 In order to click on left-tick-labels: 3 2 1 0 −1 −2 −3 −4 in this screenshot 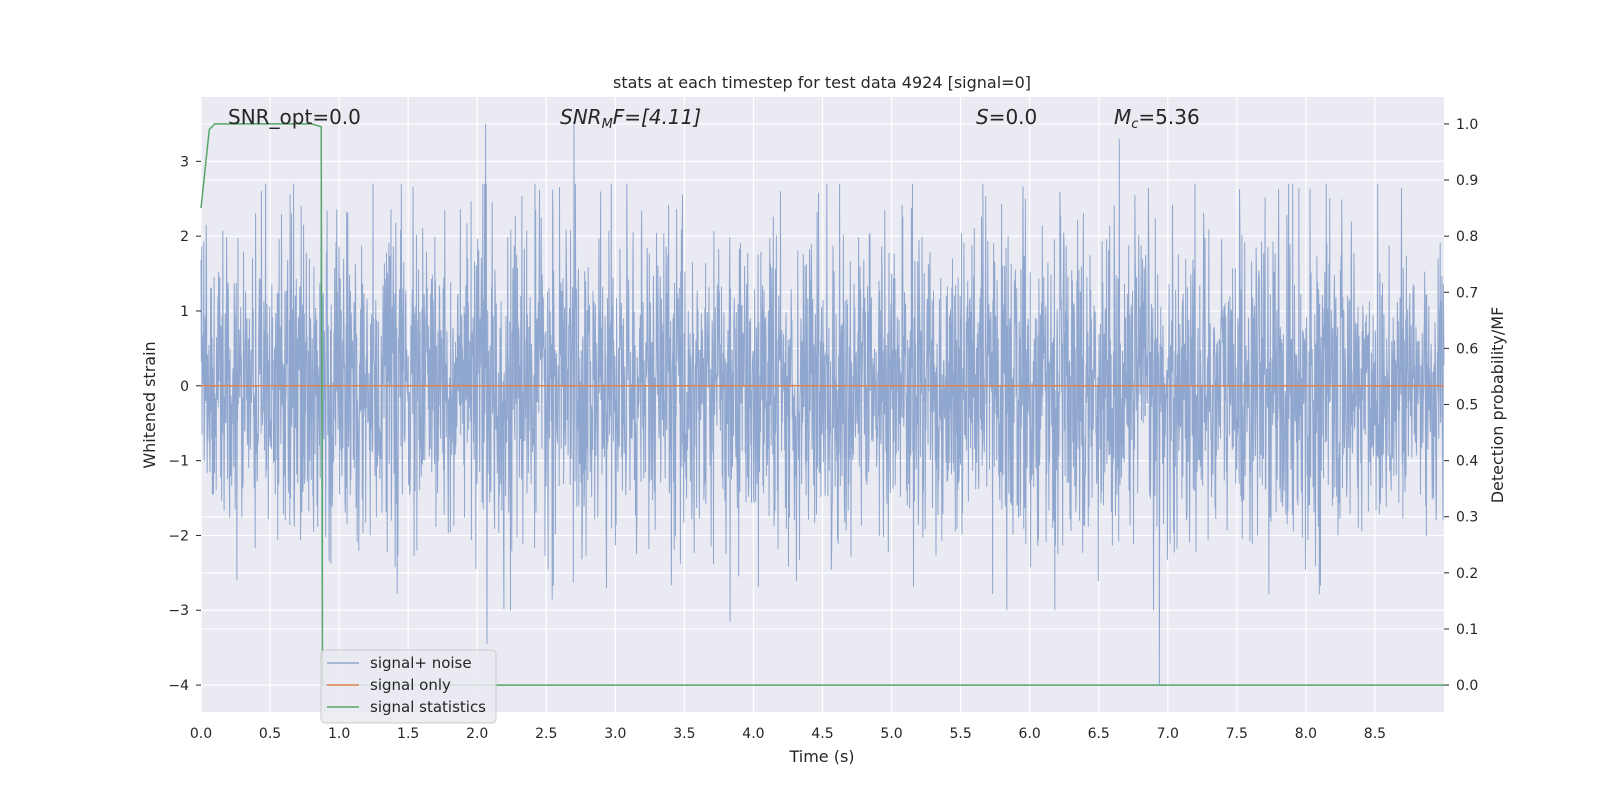, I will do `click(184, 424)`.